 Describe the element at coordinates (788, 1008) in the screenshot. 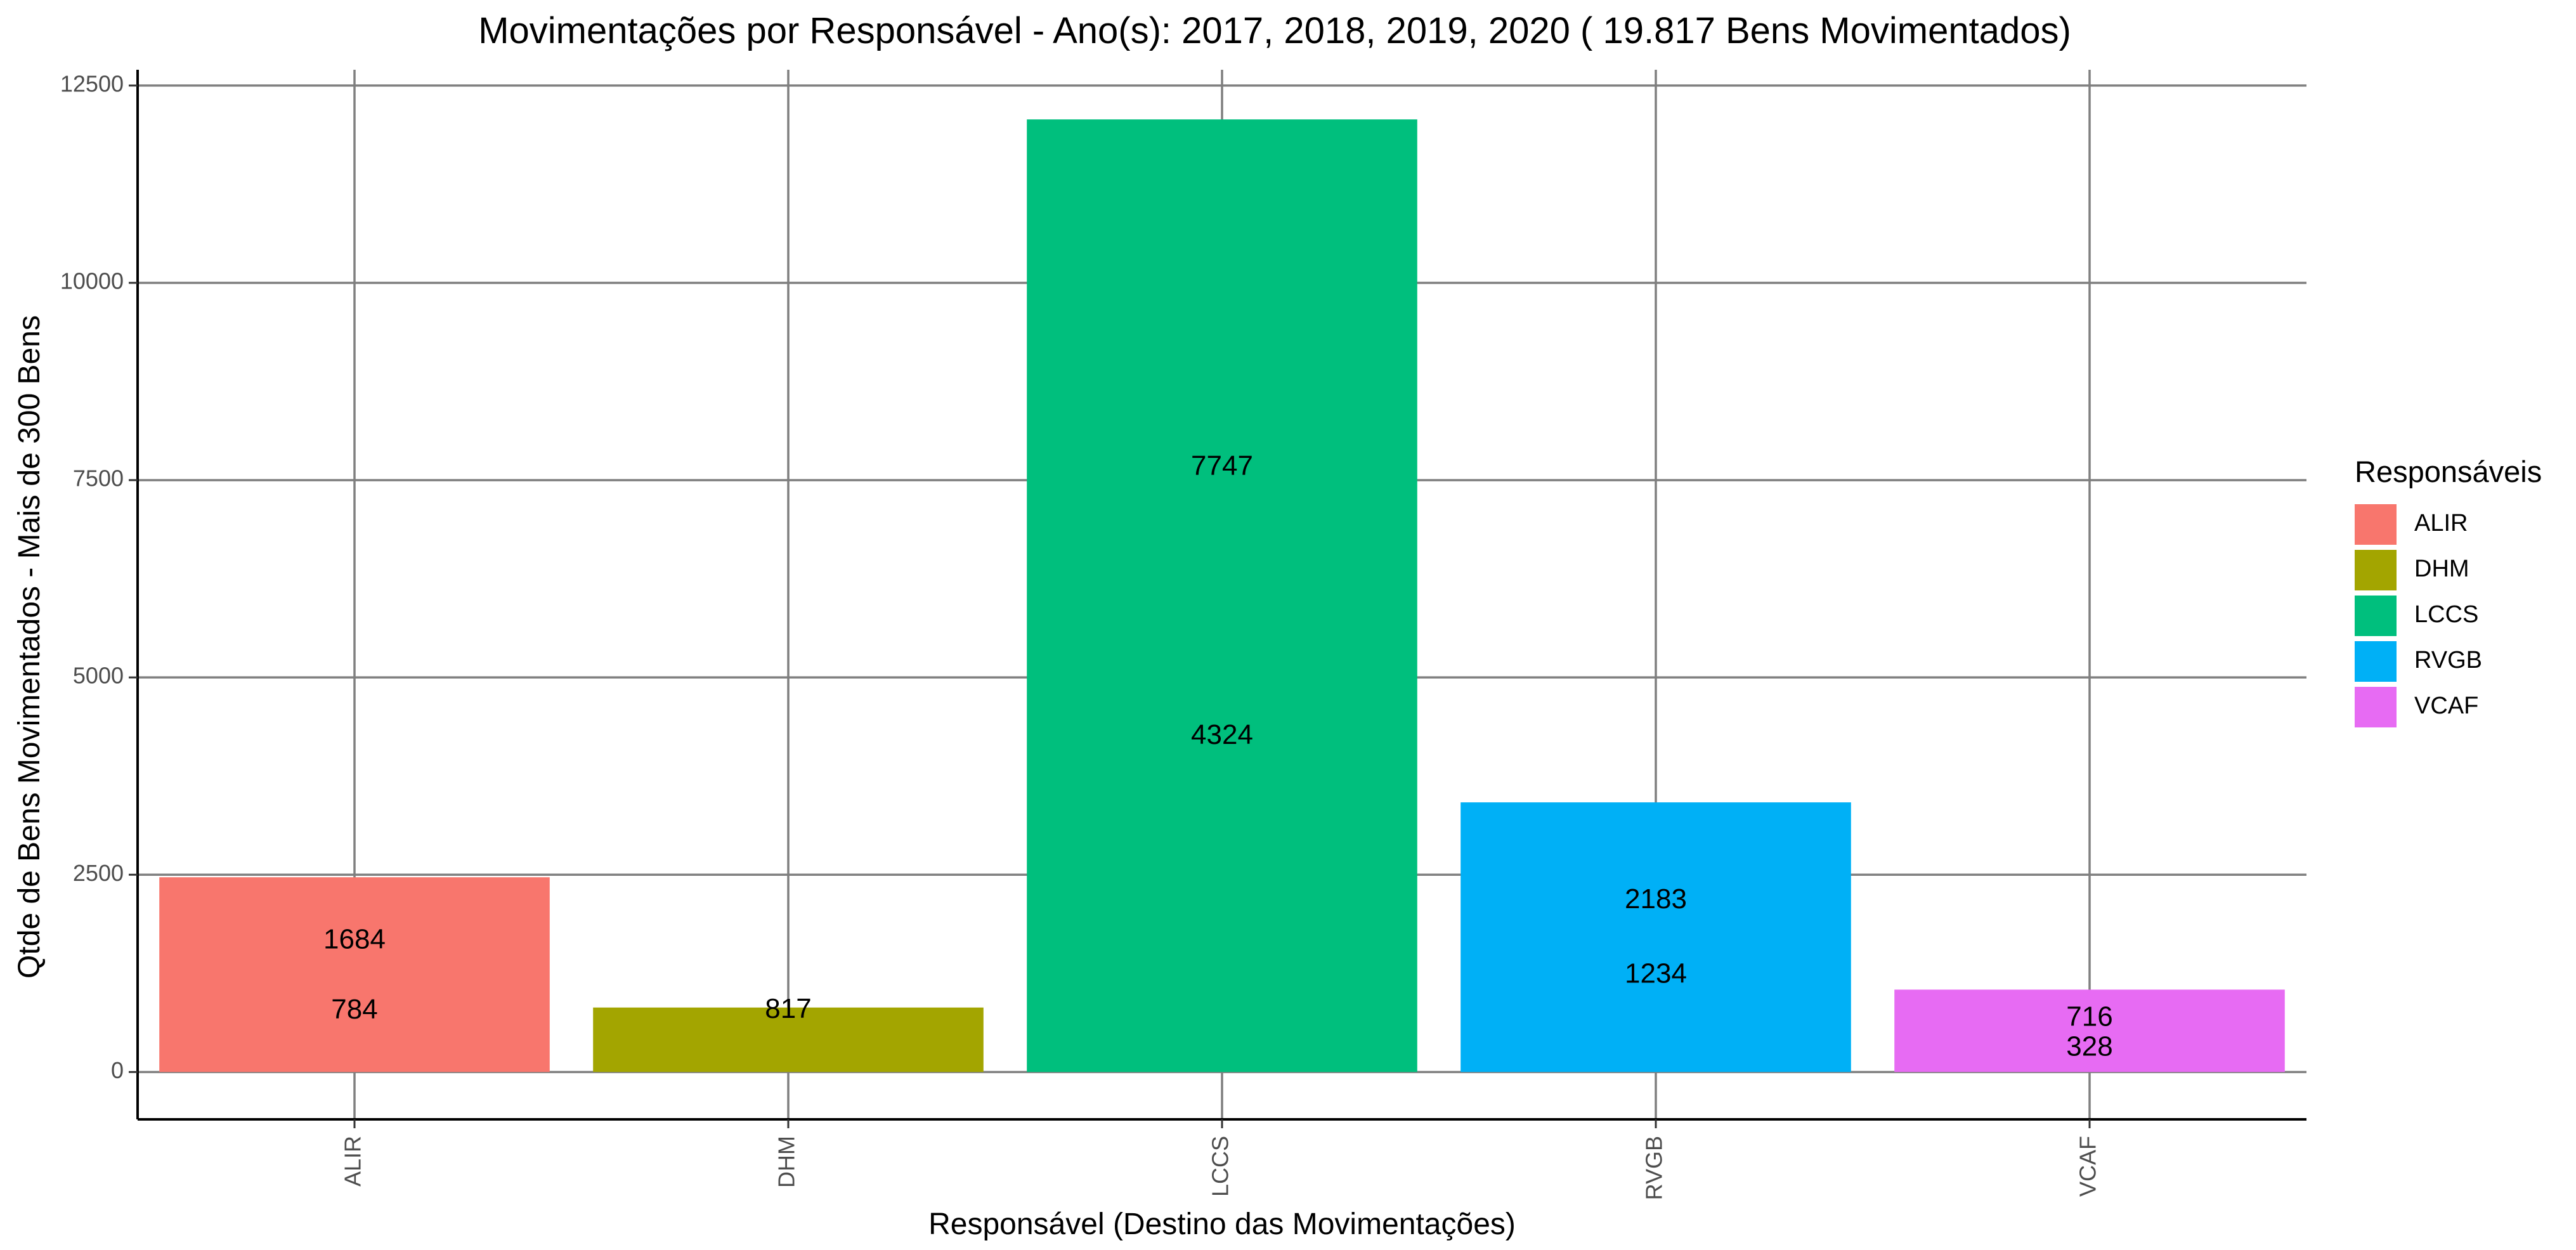

I see `data-label: 817` at that location.